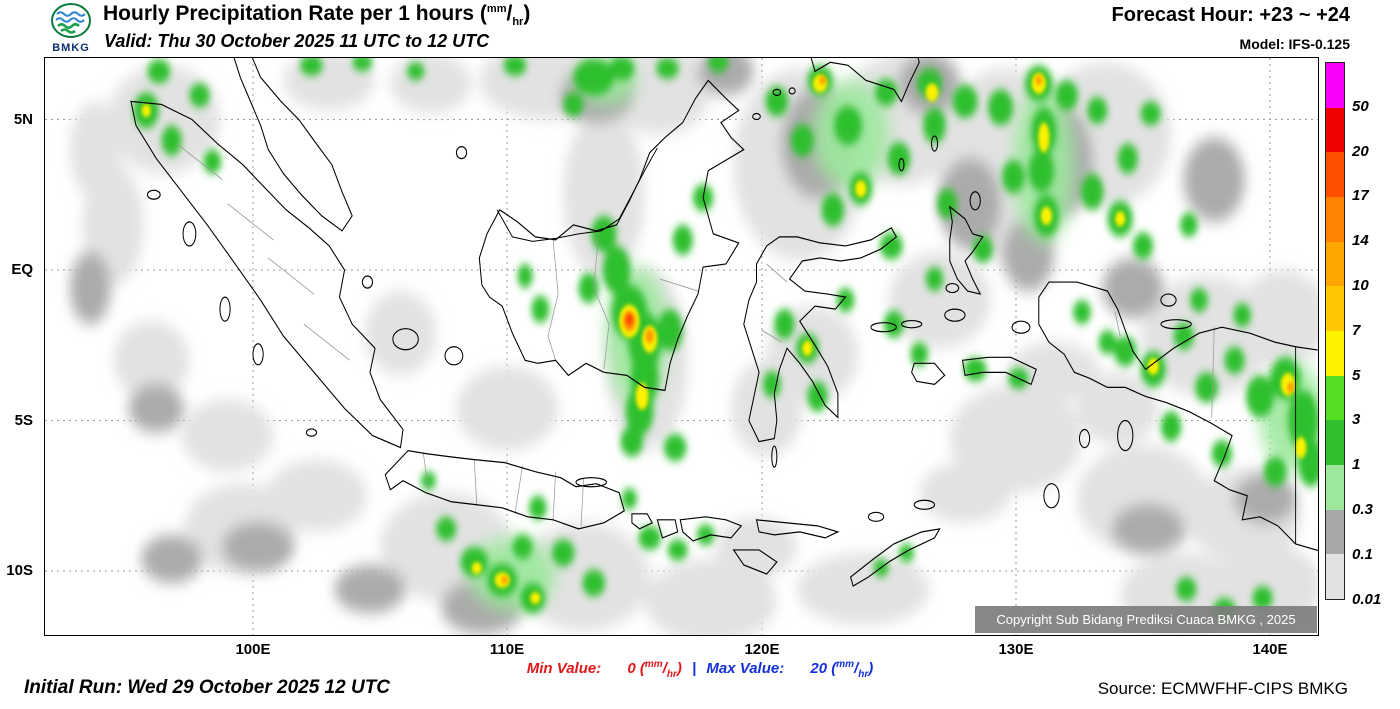 Image resolution: width=1400 pixels, height=709 pixels. Describe the element at coordinates (611, 235) in the screenshot. I see `coast-kalimantan` at that location.